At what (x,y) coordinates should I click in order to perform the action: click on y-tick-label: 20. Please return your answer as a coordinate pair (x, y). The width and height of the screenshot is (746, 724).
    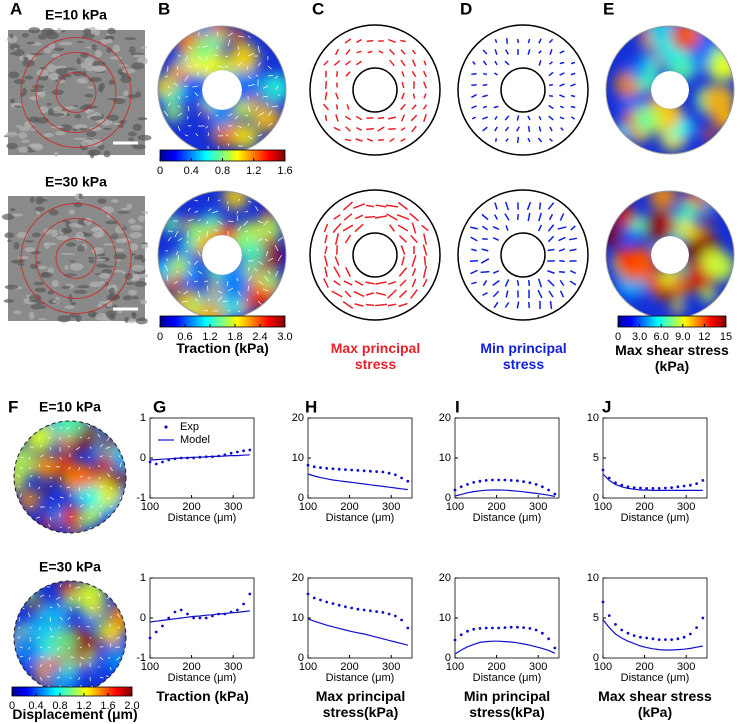
    Looking at the image, I should click on (298, 578).